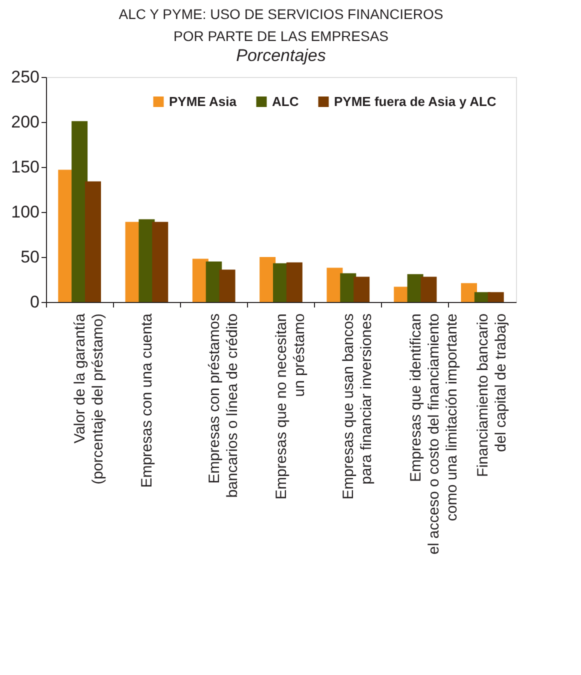  I want to click on y-tick-label: 200, so click(25, 122).